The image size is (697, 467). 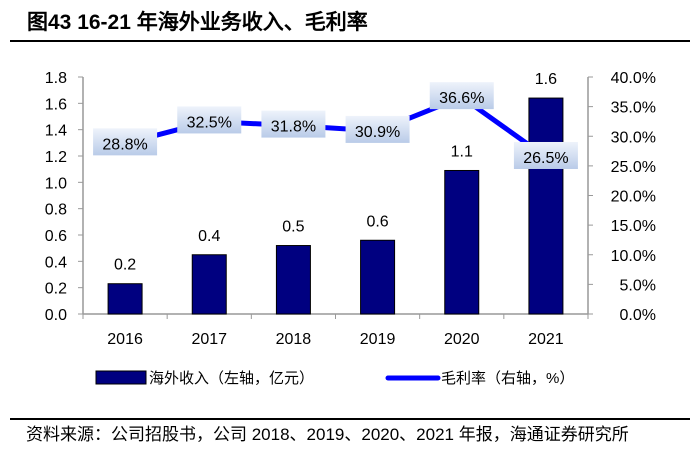 I want to click on title-rule, so click(x=350, y=41).